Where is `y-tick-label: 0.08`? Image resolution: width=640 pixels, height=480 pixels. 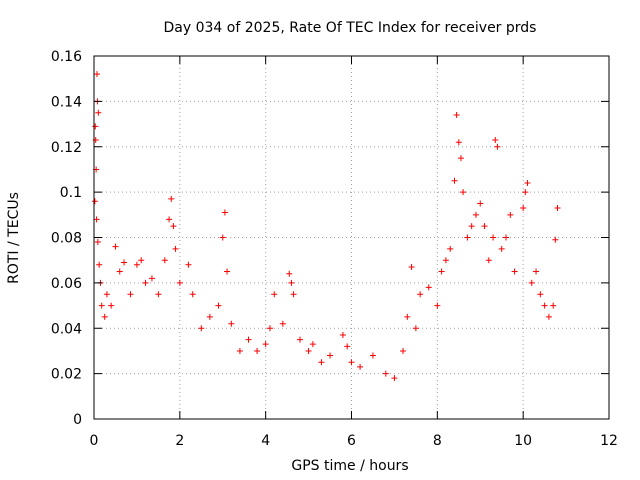 y-tick-label: 0.08 is located at coordinates (66, 239).